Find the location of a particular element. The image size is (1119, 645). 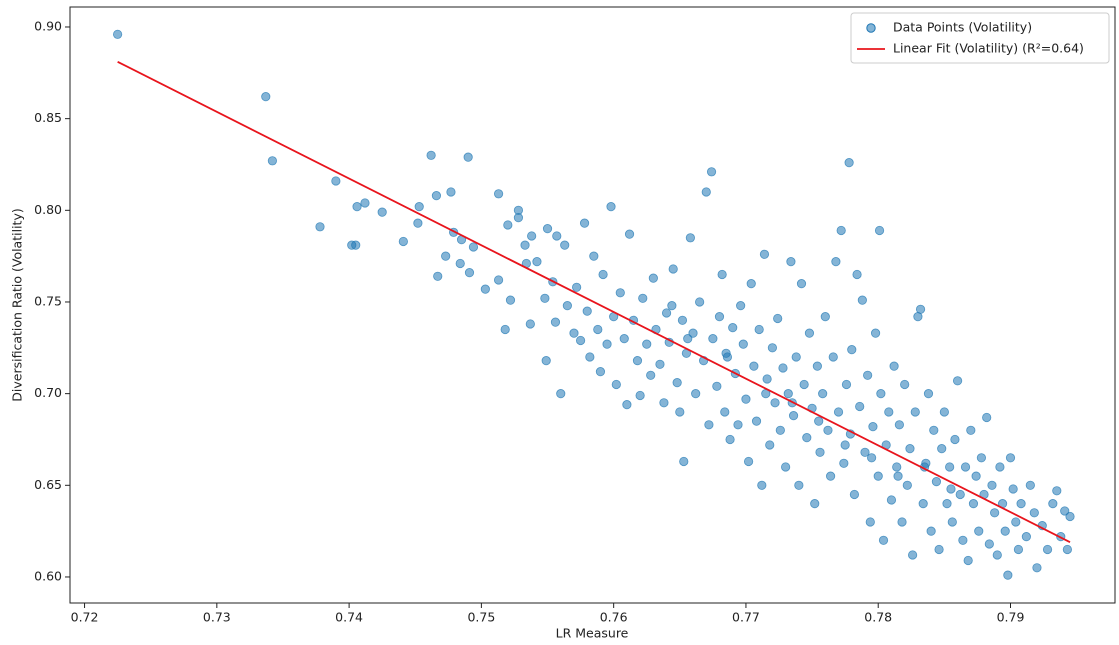

y-tick-label: 0.85 is located at coordinates (48, 117).